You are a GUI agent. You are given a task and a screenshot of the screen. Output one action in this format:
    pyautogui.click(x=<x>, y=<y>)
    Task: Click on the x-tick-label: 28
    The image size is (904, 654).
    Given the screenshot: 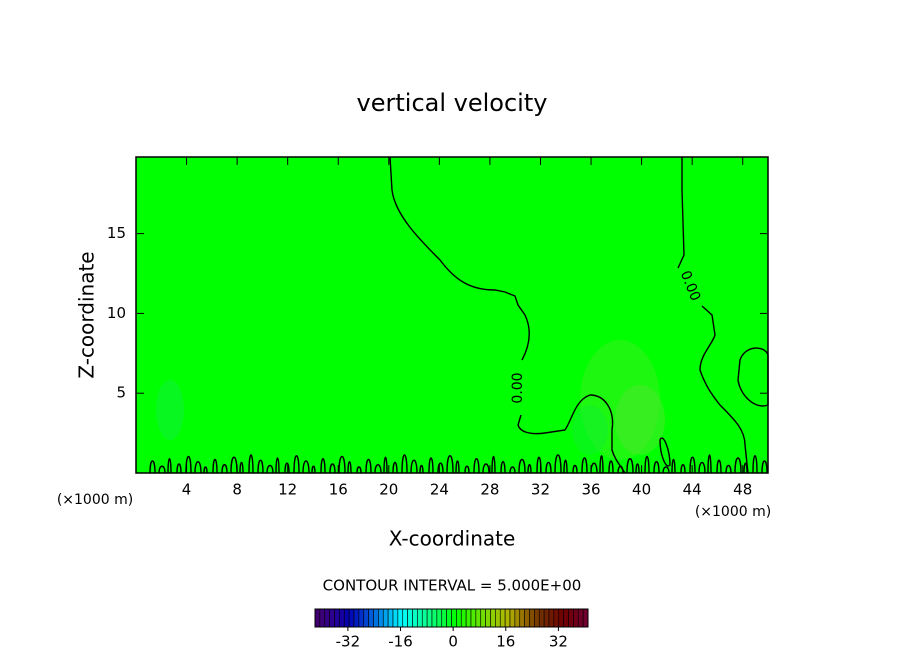 What is the action you would take?
    pyautogui.click(x=489, y=490)
    